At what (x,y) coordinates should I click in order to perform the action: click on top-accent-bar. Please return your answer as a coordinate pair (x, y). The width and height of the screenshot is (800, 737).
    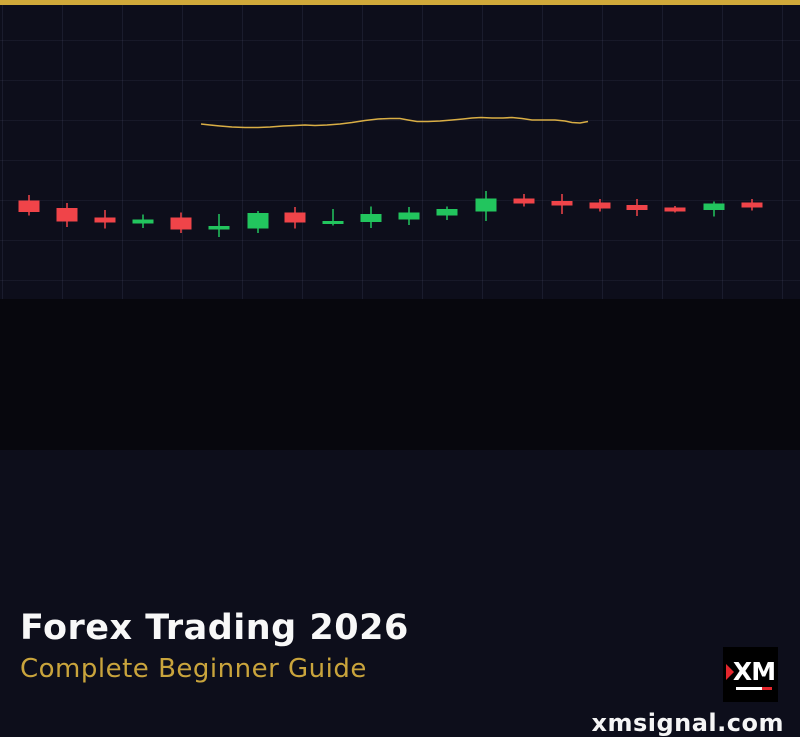
    Looking at the image, I should click on (400, 2).